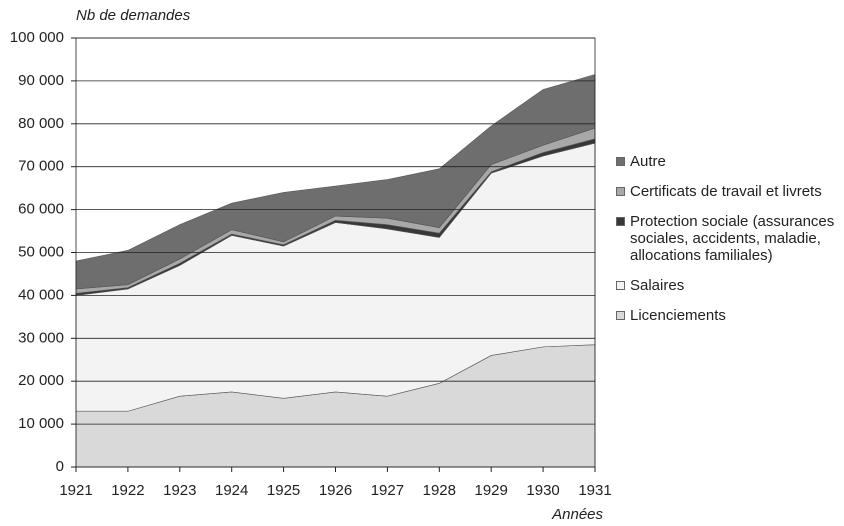 The height and width of the screenshot is (526, 844). What do you see at coordinates (41, 209) in the screenshot?
I see `y-tick-label: 60 000` at bounding box center [41, 209].